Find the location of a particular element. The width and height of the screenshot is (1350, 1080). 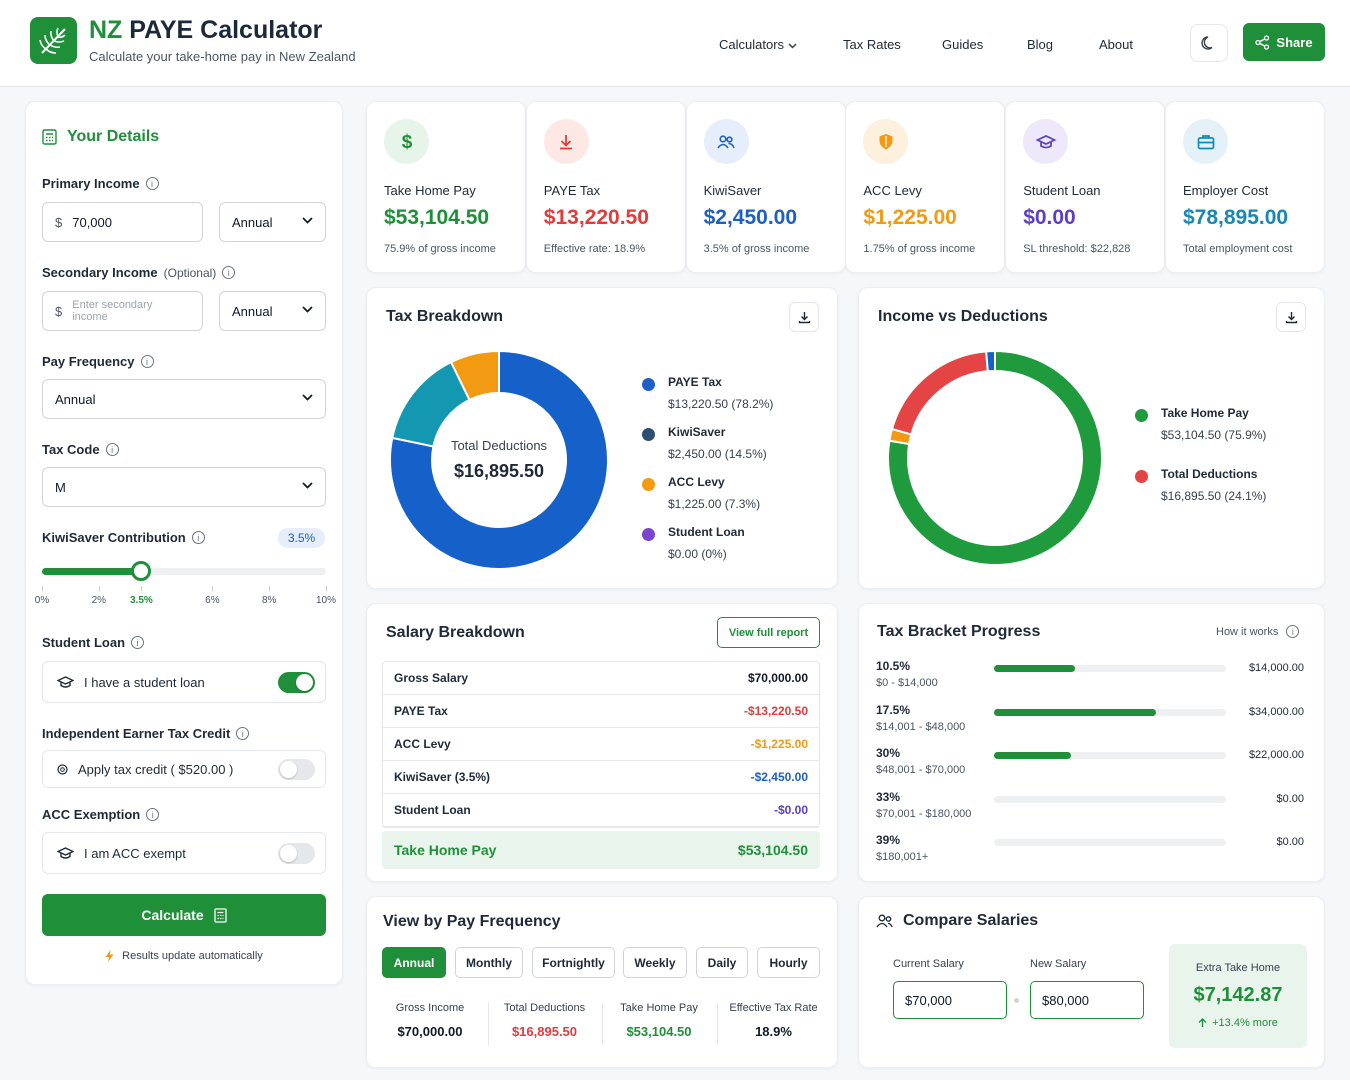

acc-exempt-toggle-row: I am ACC exempt is located at coordinates (184, 853).